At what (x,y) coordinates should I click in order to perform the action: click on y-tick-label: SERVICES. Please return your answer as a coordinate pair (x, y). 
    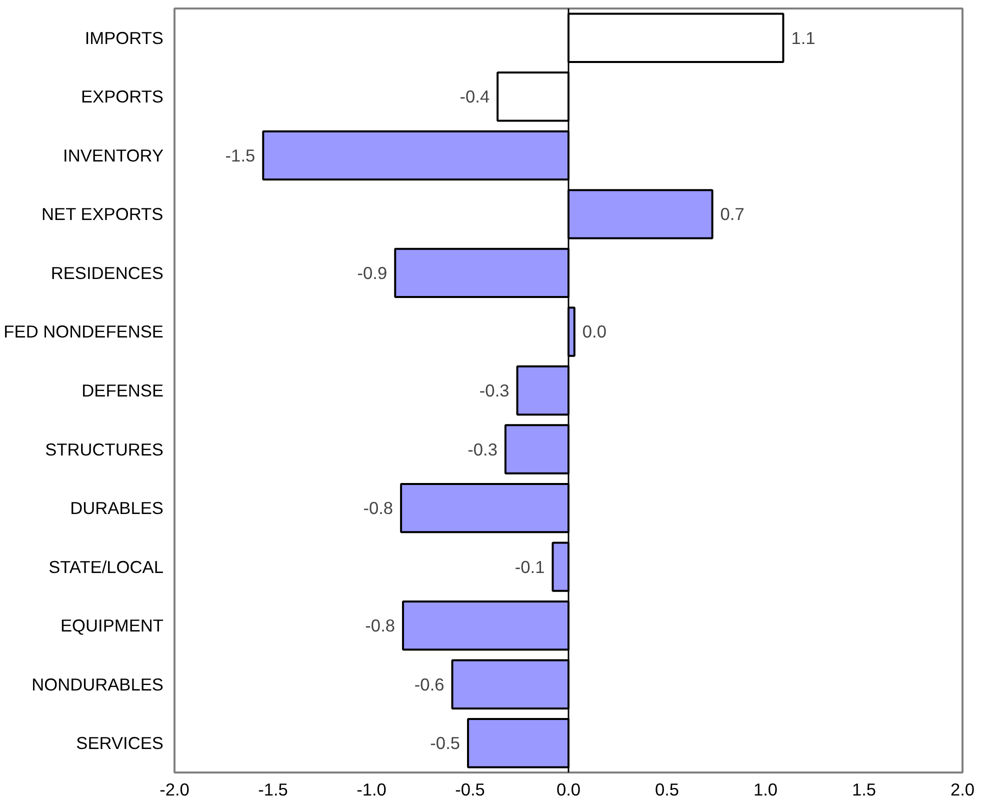
    Looking at the image, I should click on (120, 743).